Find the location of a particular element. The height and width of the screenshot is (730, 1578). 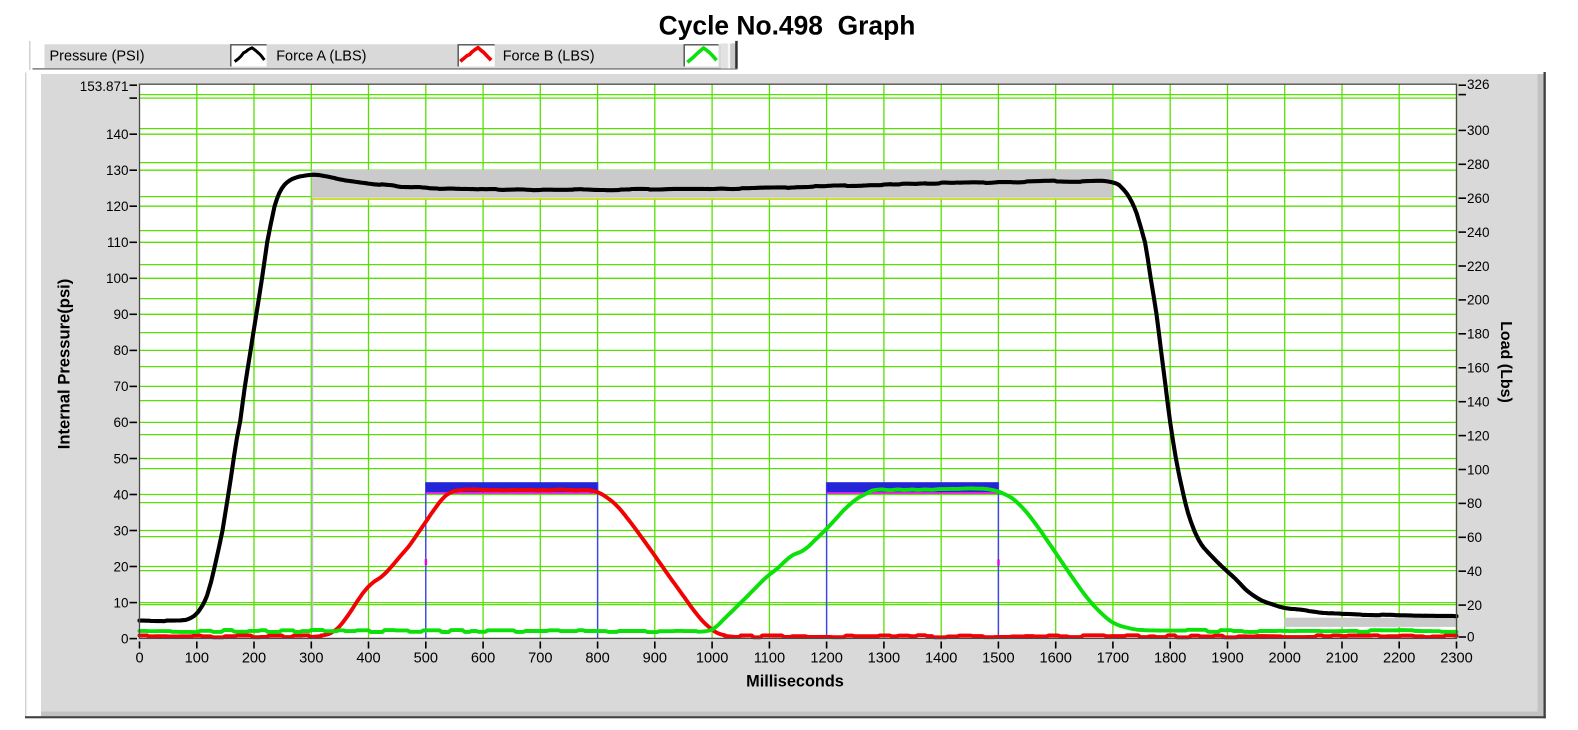

svg-text: 153.871 is located at coordinates (104, 86).